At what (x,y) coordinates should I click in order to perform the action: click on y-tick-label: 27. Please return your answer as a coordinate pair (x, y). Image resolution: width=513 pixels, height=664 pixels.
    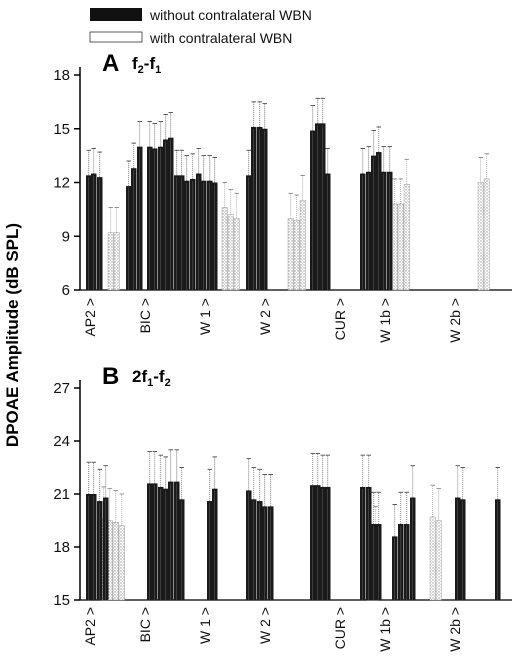
    Looking at the image, I should click on (61, 388).